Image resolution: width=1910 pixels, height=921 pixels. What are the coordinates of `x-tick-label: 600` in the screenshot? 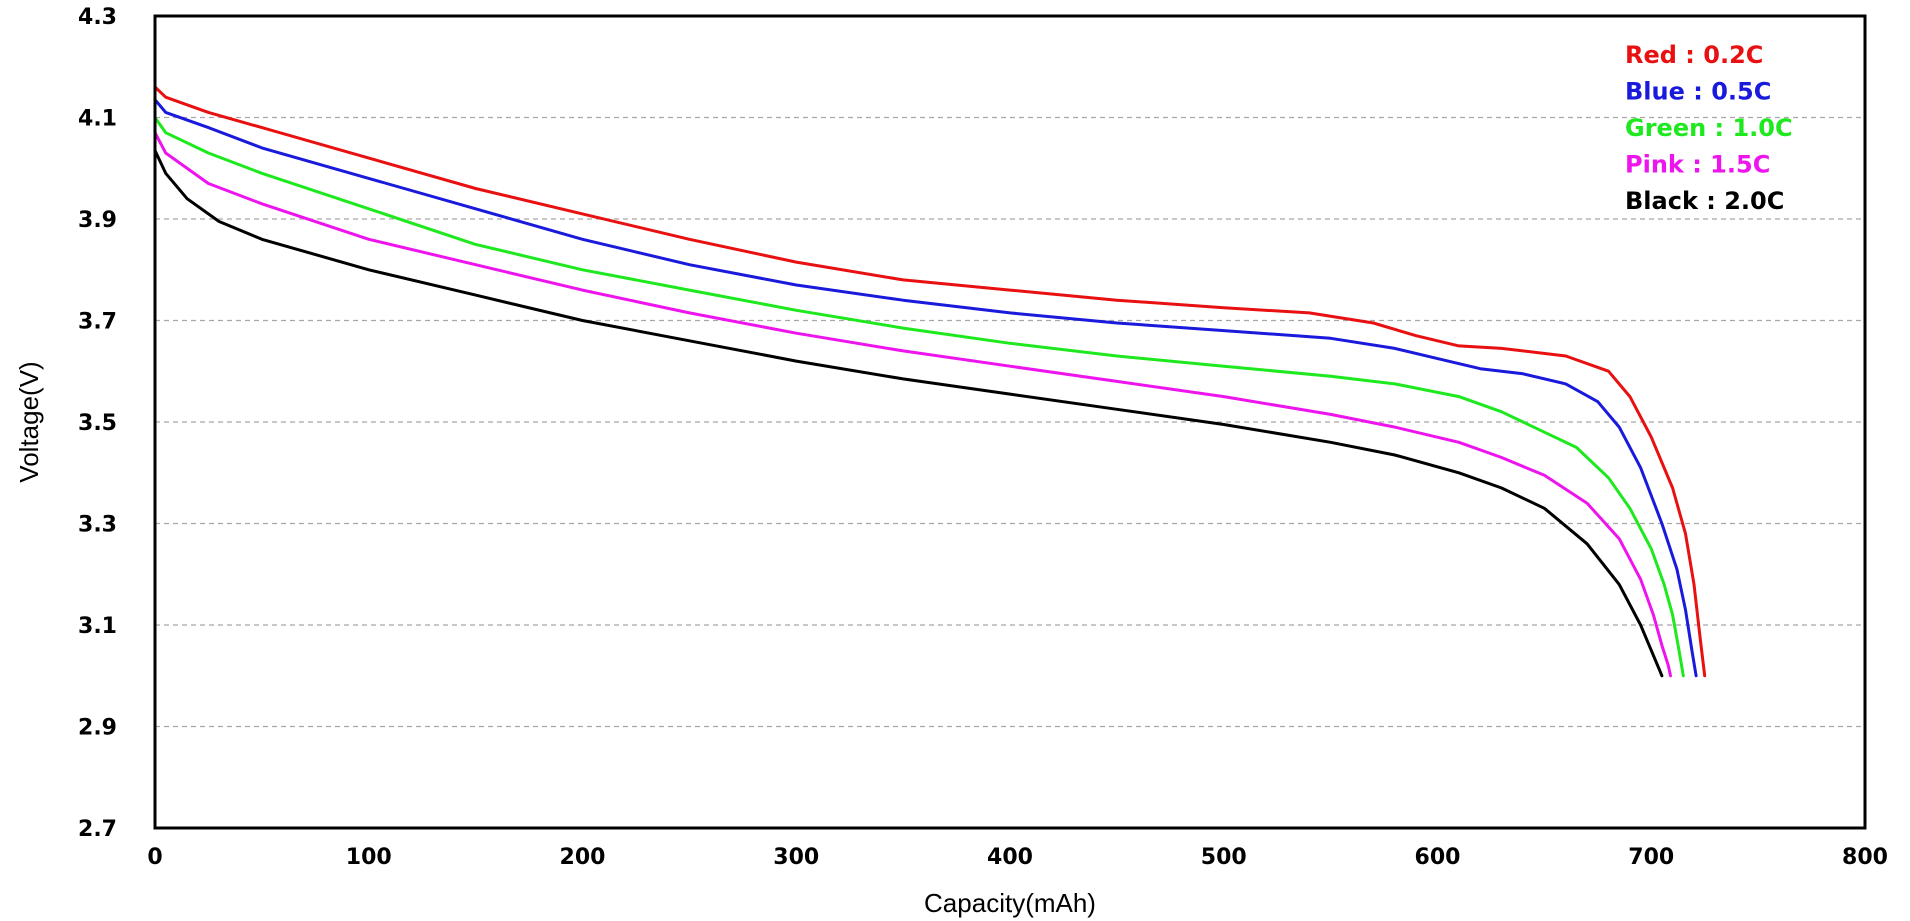 It's located at (1438, 857).